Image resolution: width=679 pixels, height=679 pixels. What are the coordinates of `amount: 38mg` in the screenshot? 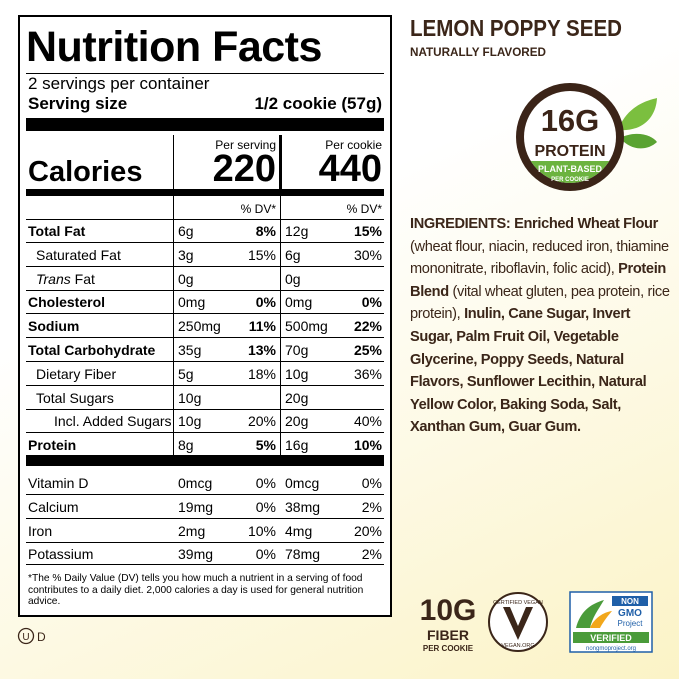 It's located at (303, 506).